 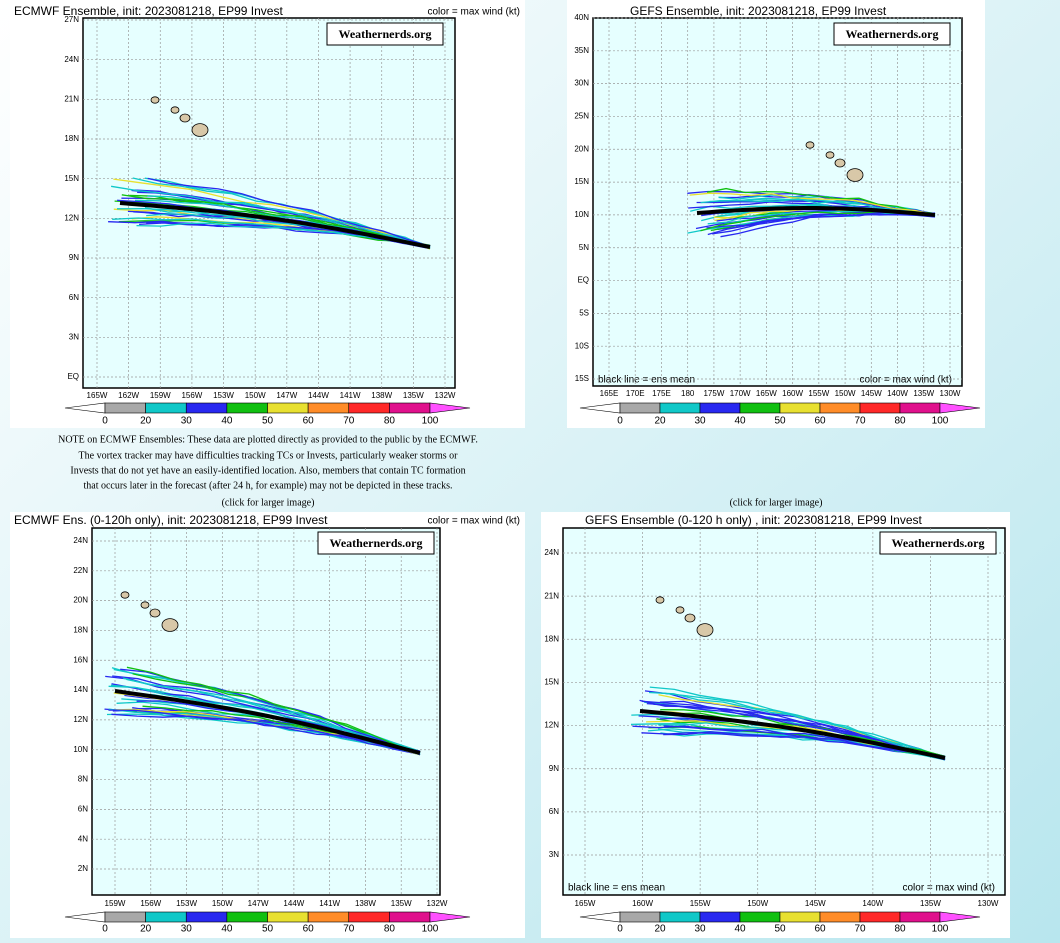 What do you see at coordinates (584, 247) in the screenshot?
I see `lat-label: 5N` at bounding box center [584, 247].